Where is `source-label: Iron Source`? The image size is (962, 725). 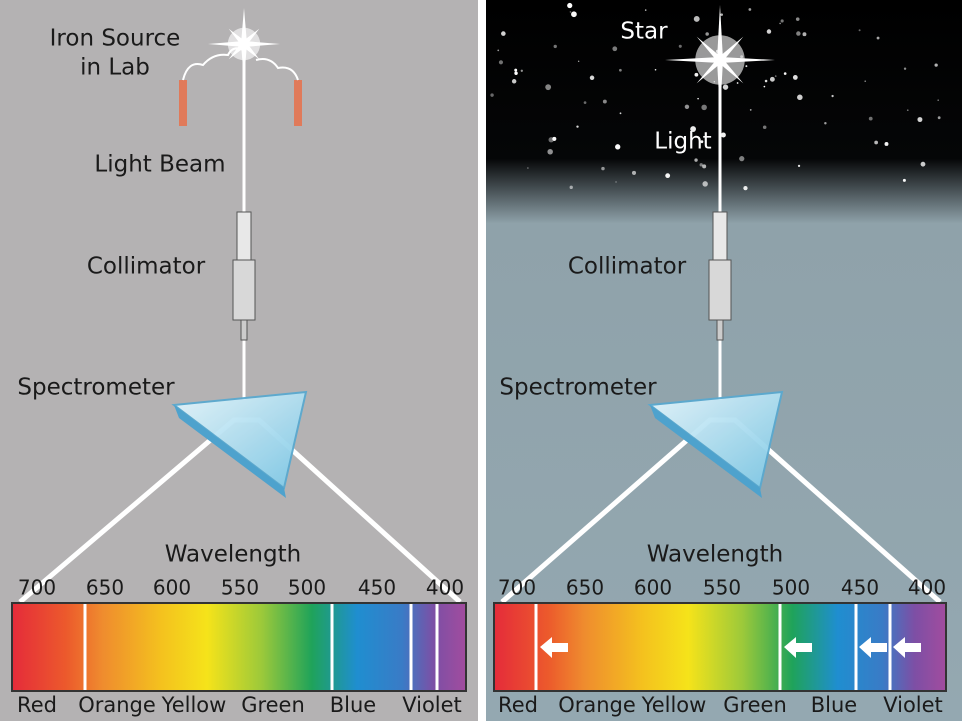 source-label: Iron Source is located at coordinates (115, 39).